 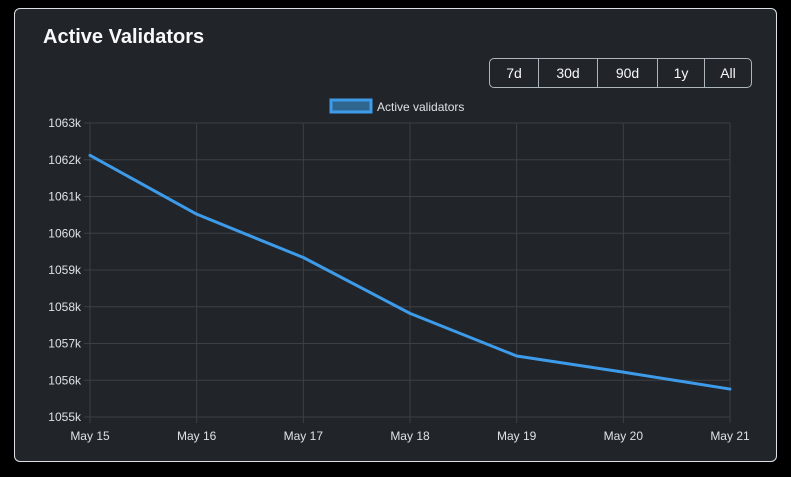 I want to click on legend-label: Active validators, so click(x=420, y=107).